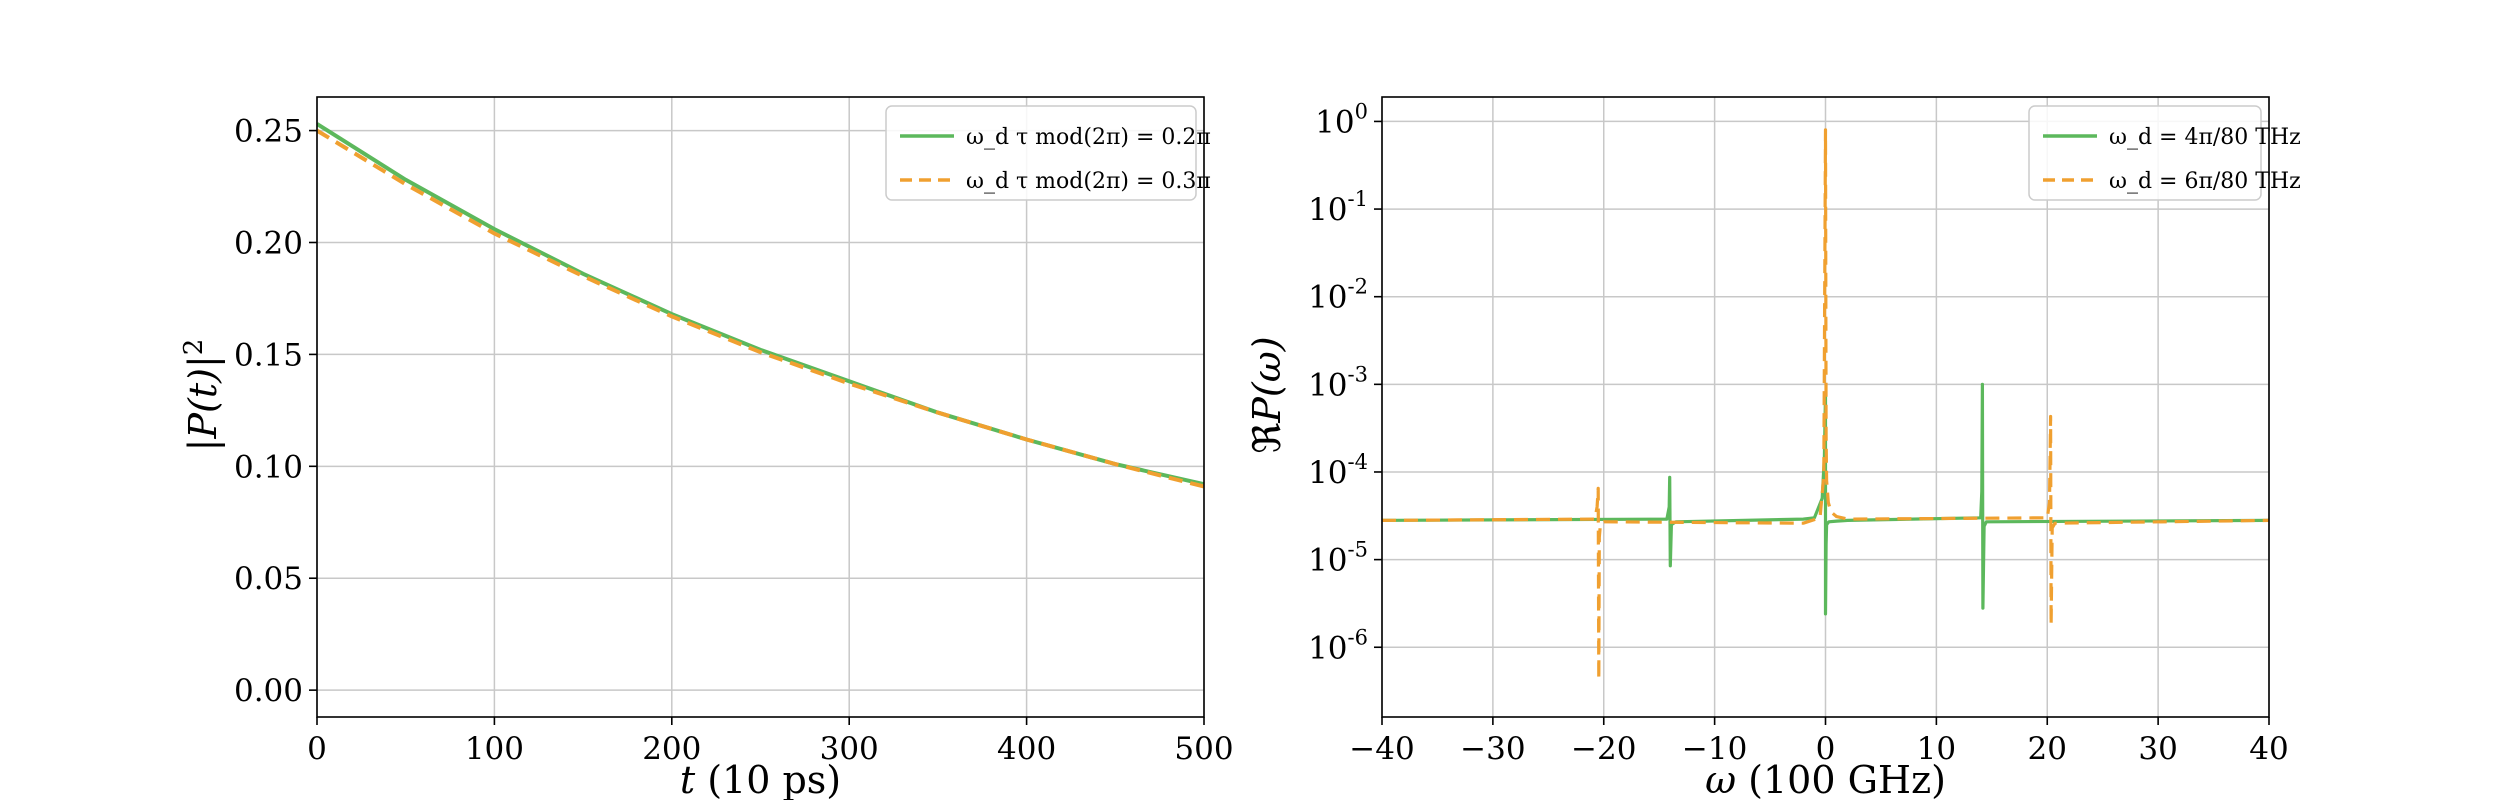  What do you see at coordinates (1825, 779) in the screenshot?
I see `panel-right-xlabel: ω (100 GHz)` at bounding box center [1825, 779].